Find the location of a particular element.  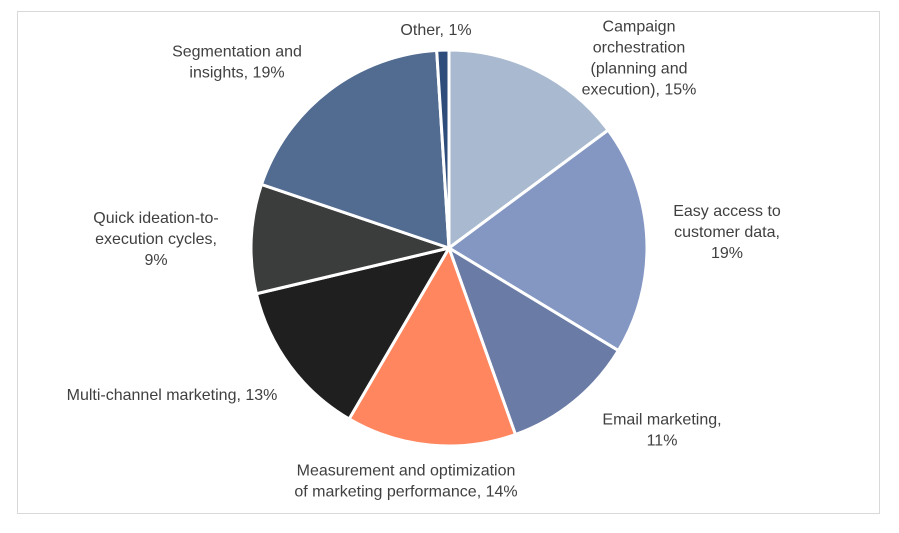

slice-label-line: execution), 15% is located at coordinates (639, 90).